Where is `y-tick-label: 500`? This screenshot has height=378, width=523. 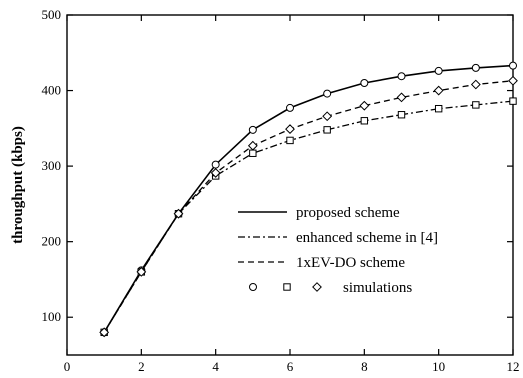
y-tick-label: 500 is located at coordinates (52, 14).